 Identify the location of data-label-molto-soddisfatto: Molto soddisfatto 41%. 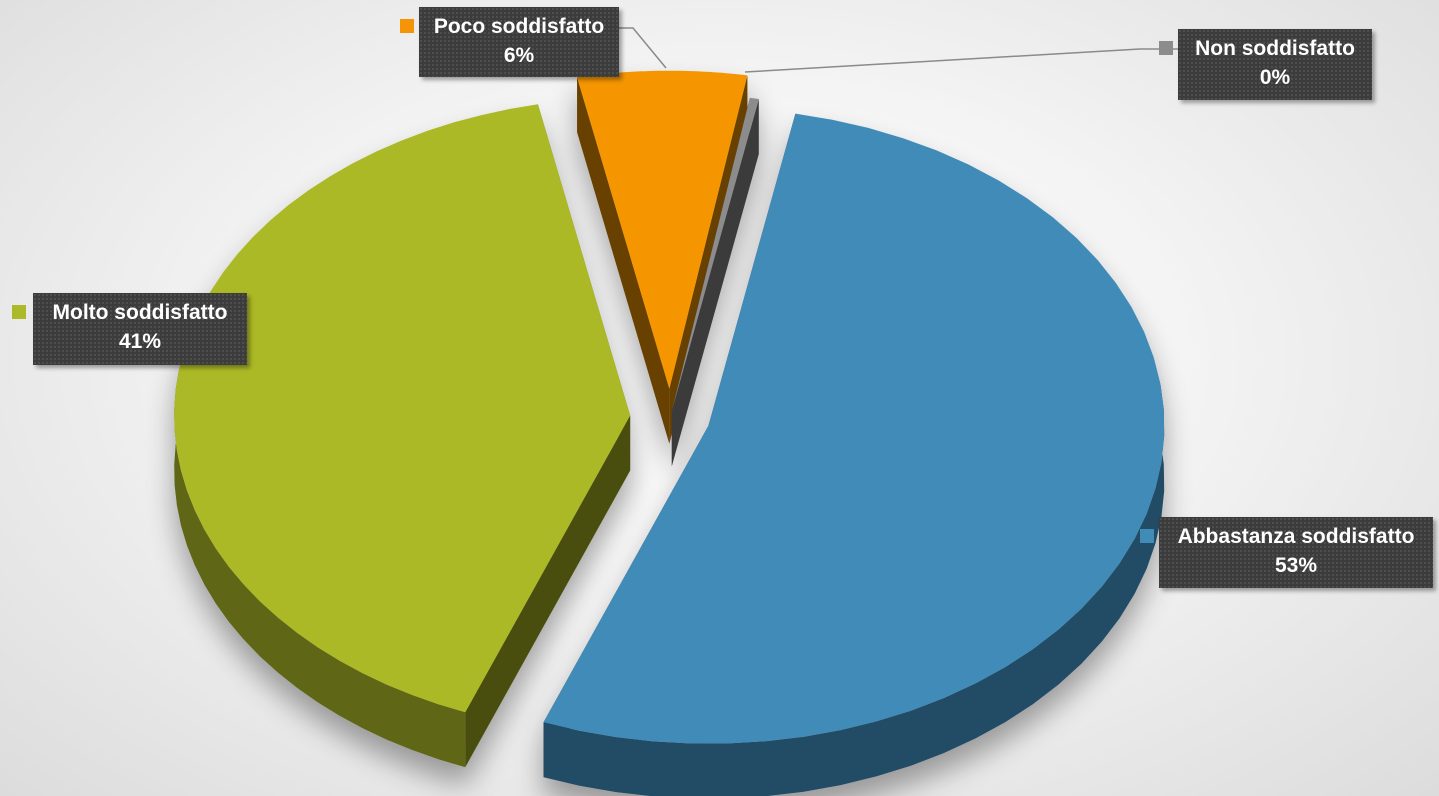
(140, 329).